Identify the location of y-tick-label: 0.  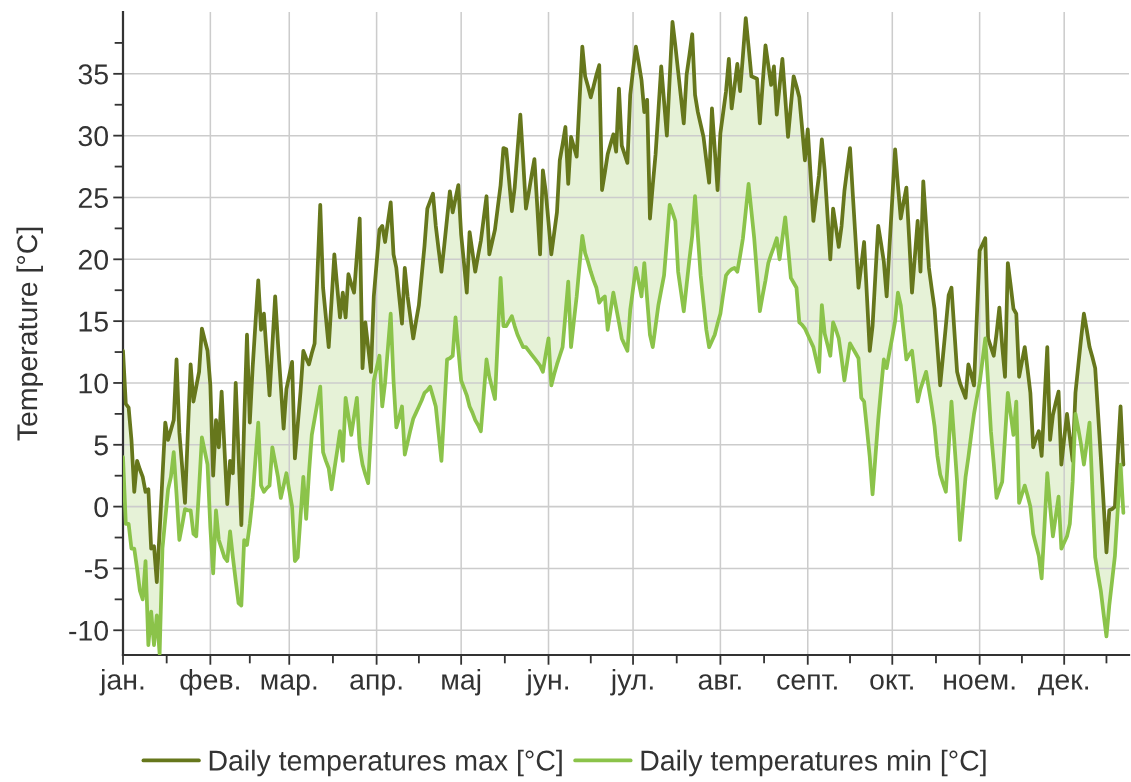
(101, 507).